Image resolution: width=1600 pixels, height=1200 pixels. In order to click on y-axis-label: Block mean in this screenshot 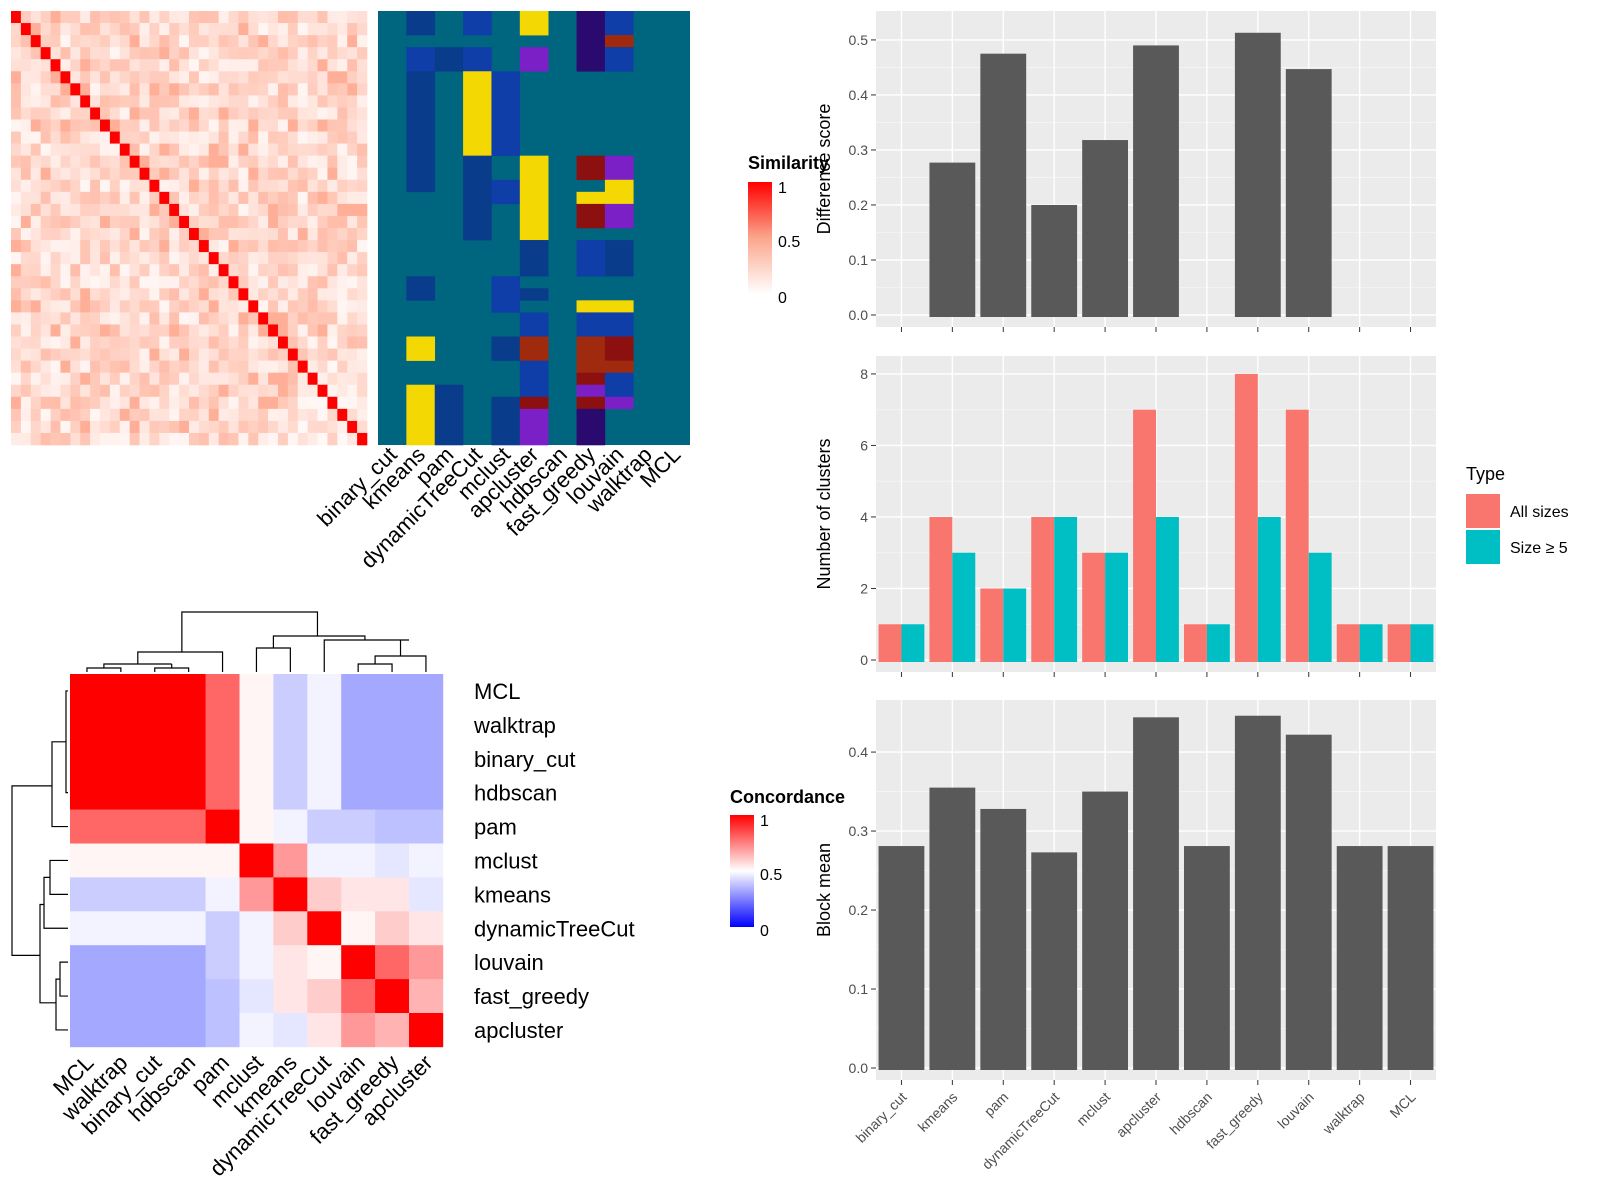, I will do `click(824, 890)`.